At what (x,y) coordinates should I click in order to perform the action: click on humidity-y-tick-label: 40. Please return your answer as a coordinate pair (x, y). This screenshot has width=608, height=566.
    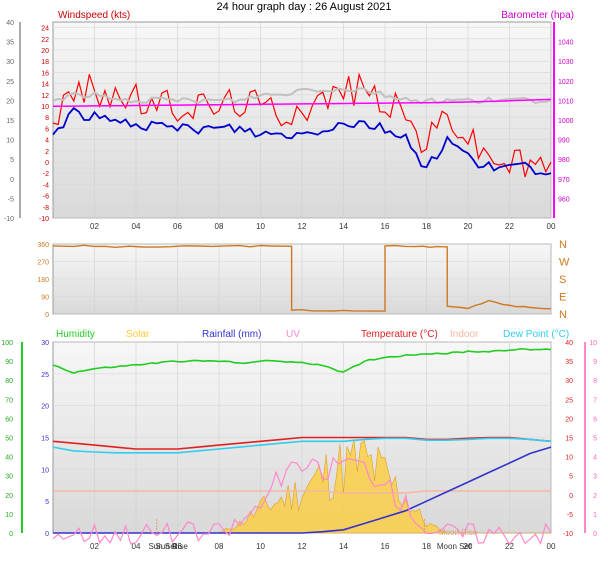
    Looking at the image, I should click on (9, 458).